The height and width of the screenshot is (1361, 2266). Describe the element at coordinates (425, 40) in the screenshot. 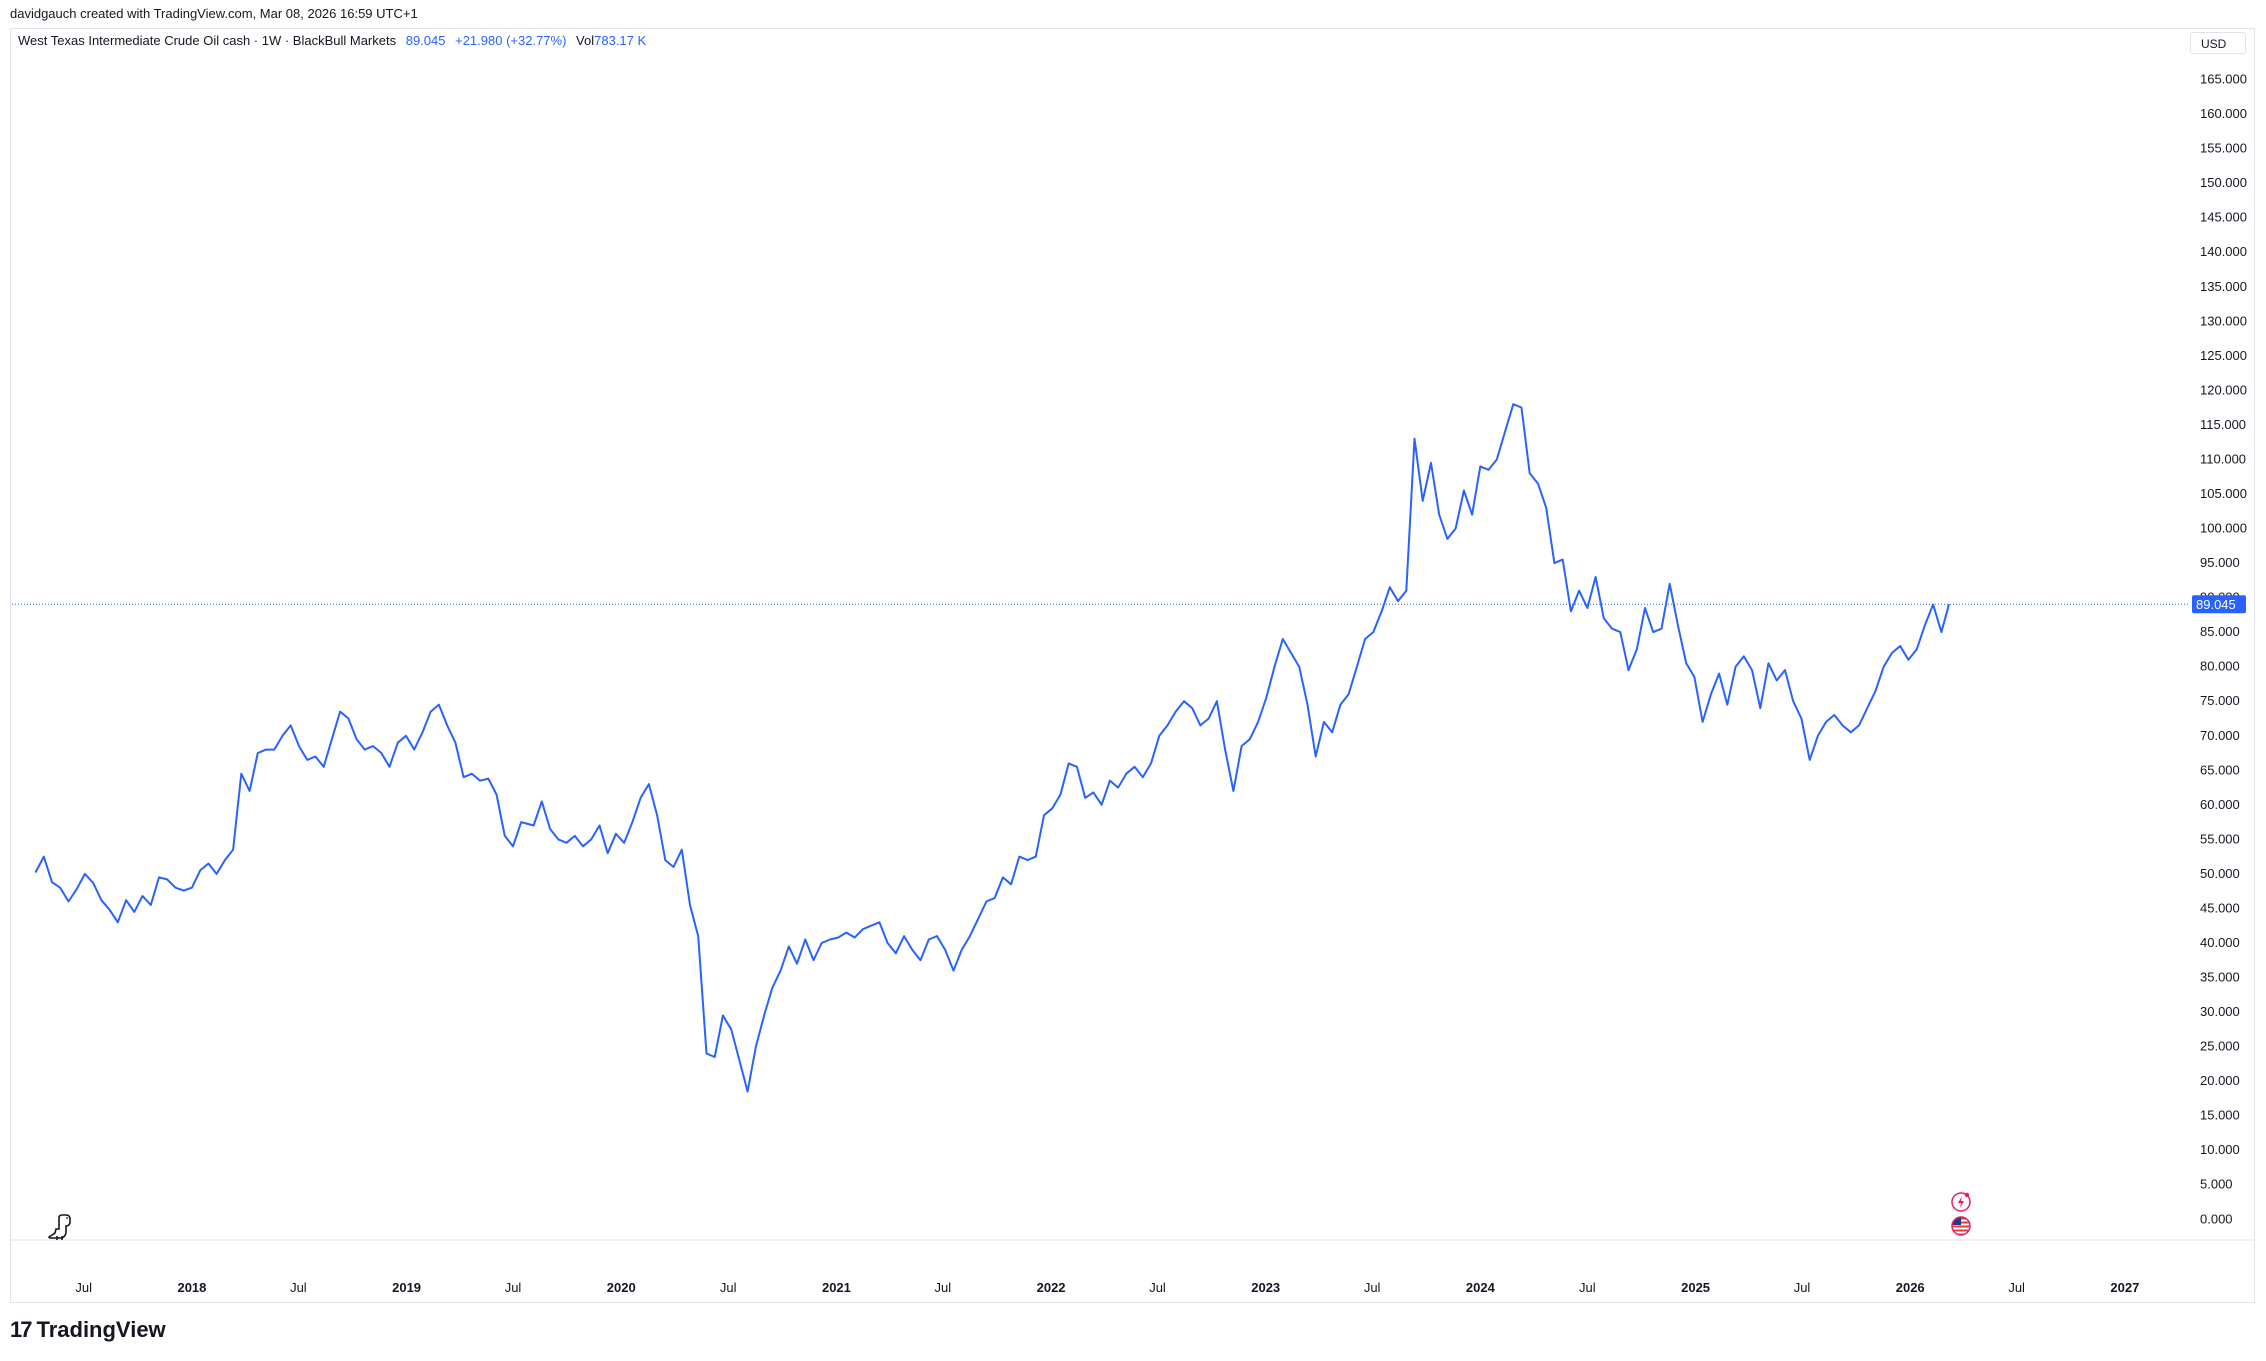

I see `legend-price: 89.045` at that location.